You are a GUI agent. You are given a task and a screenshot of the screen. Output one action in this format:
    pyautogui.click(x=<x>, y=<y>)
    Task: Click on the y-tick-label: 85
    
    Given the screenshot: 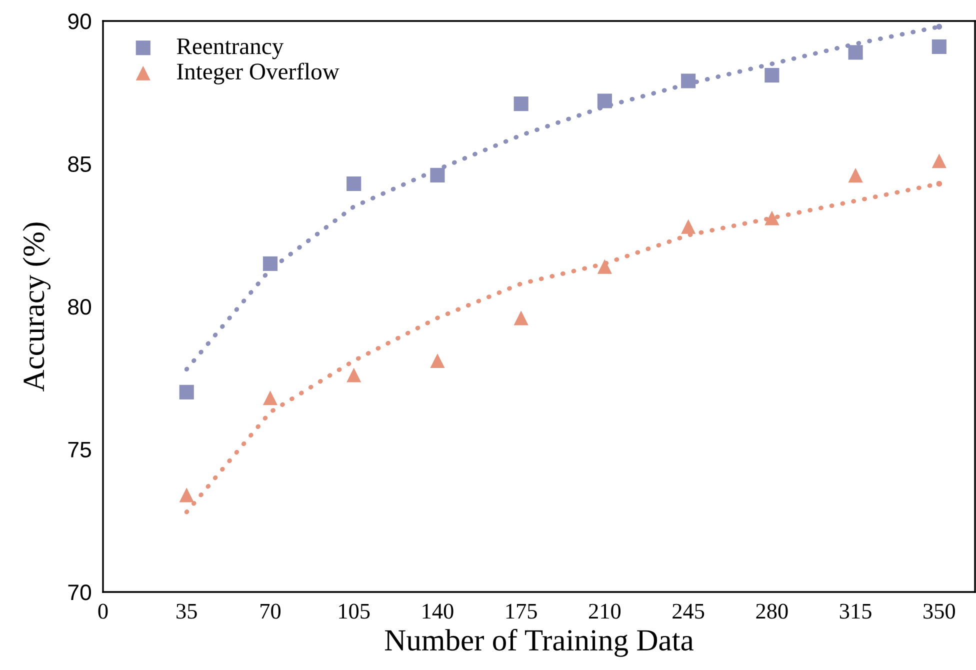 What is the action you would take?
    pyautogui.click(x=79, y=164)
    